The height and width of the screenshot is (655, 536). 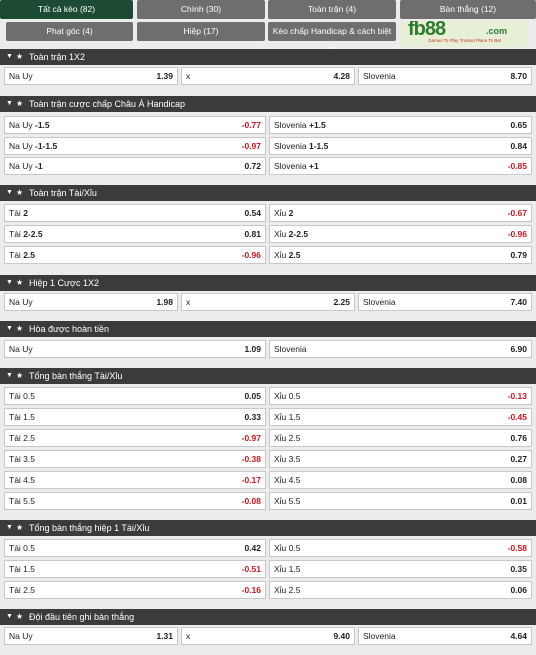 I want to click on odds-cell: Tài 2-2.5 0.81, so click(x=135, y=234).